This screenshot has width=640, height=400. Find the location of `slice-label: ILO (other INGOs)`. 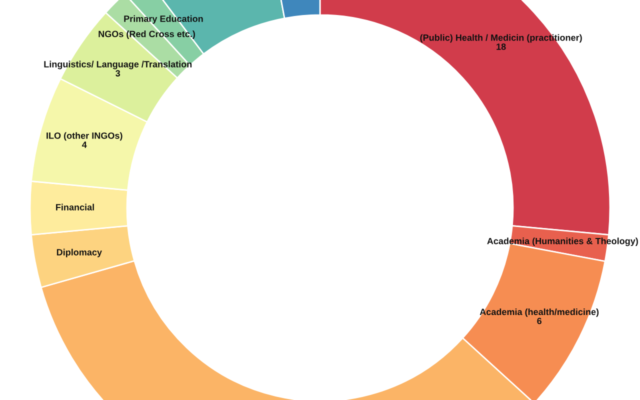

slice-label: ILO (other INGOs) is located at coordinates (84, 136).